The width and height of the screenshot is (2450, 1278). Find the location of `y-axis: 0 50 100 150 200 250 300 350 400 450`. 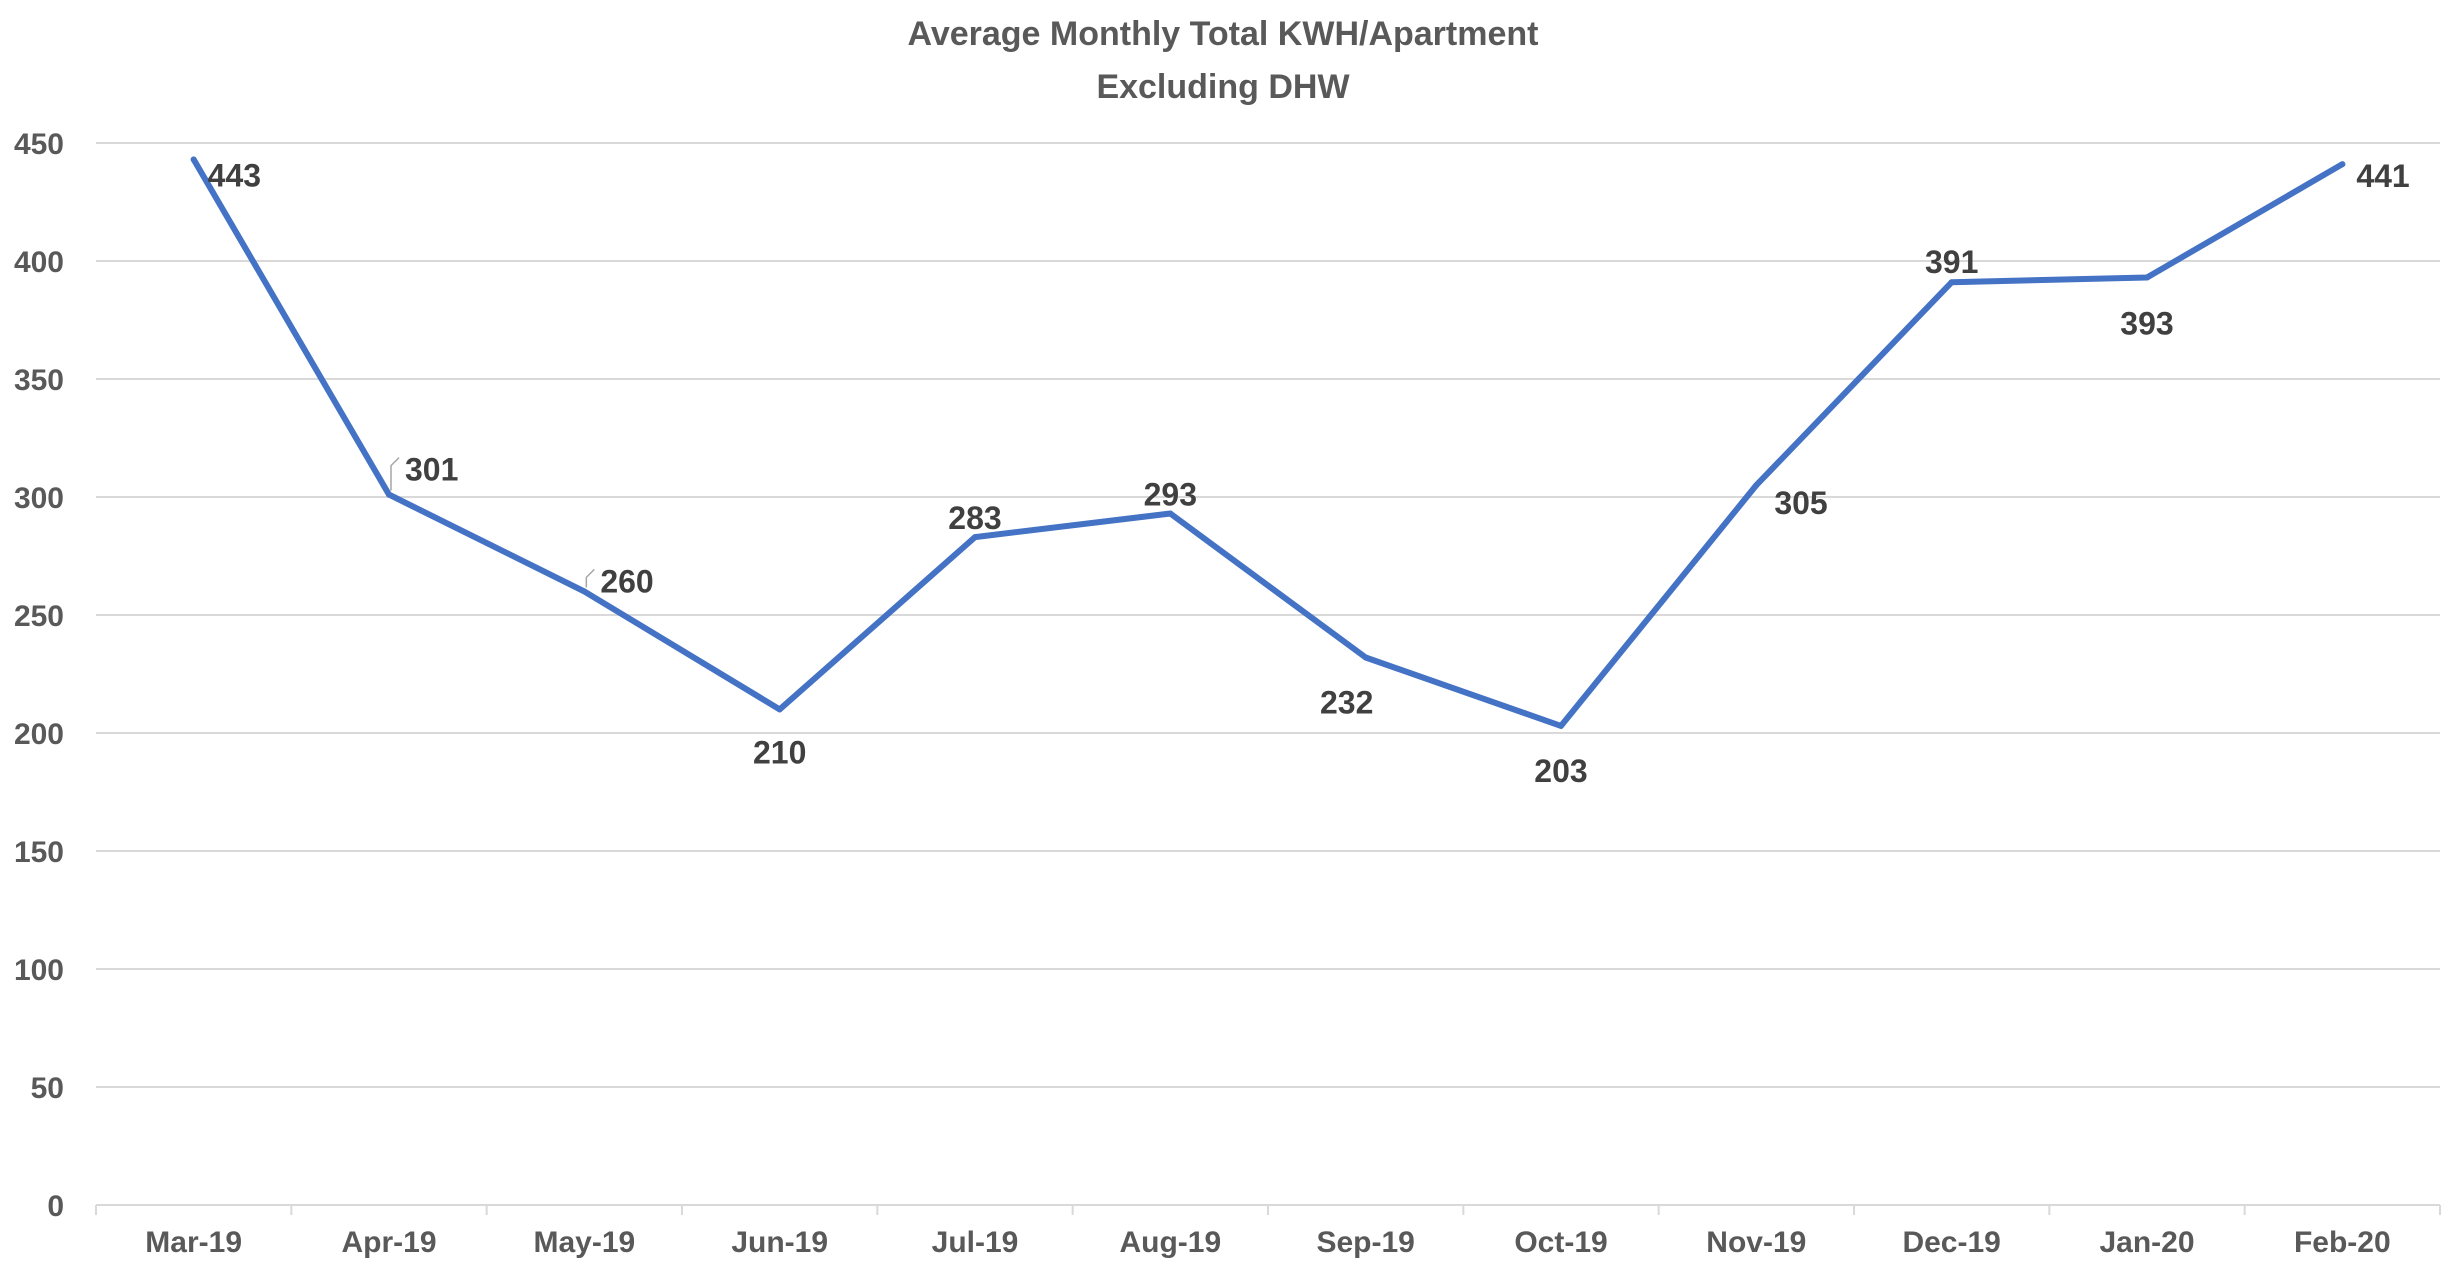

y-axis: 0 50 100 150 200 250 300 350 400 450 is located at coordinates (39, 675).